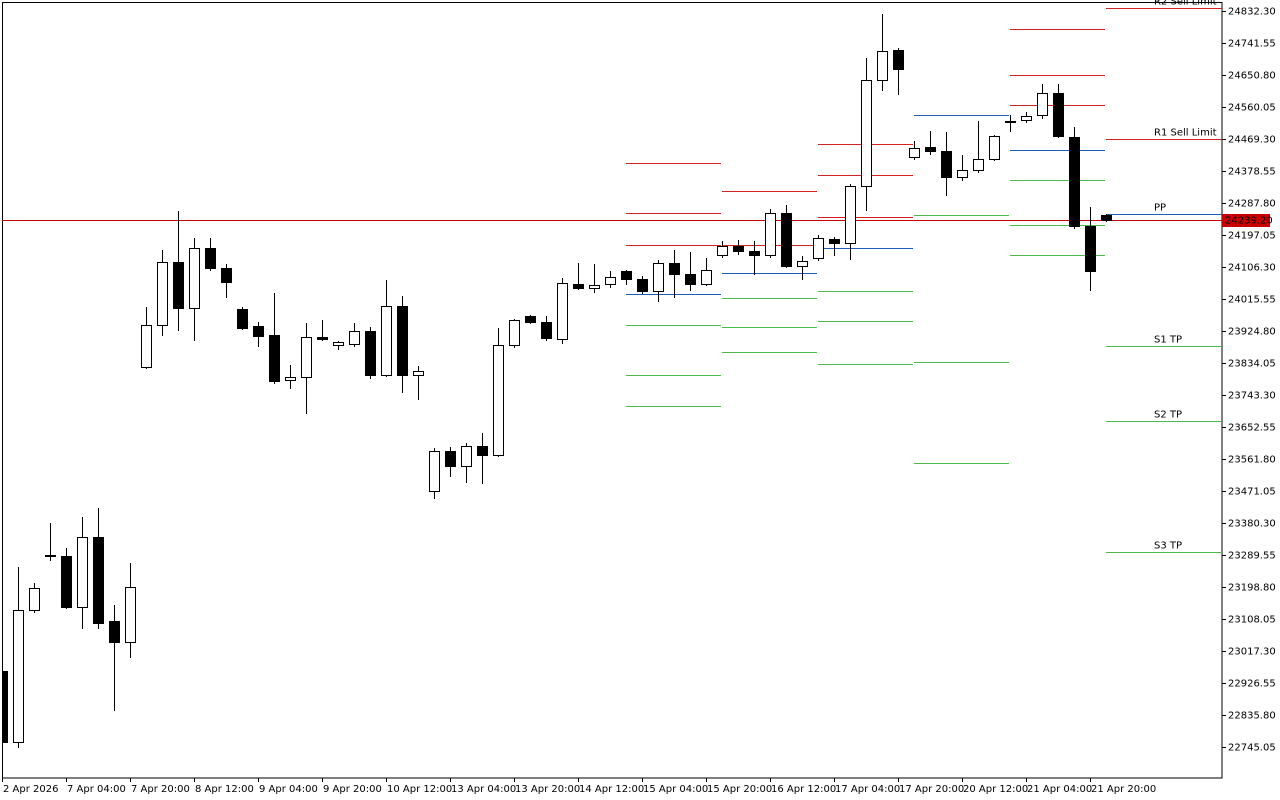 The image size is (1280, 800). Describe the element at coordinates (803, 789) in the screenshot. I see `x-tick-label: 16 Apr 12:00` at that location.